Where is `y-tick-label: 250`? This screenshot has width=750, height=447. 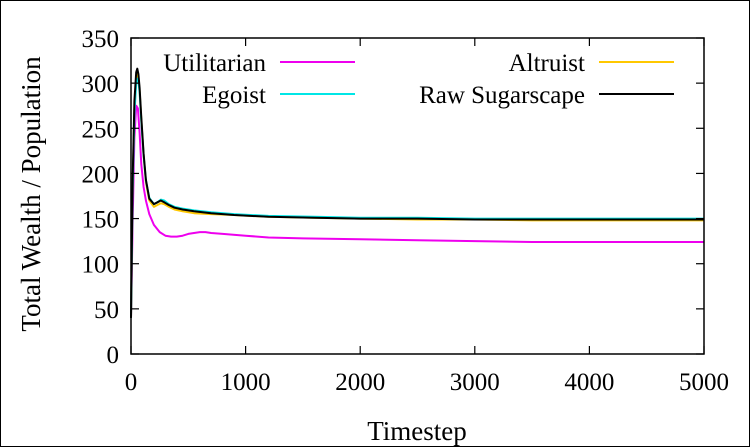 y-tick-label: 250 is located at coordinates (101, 129).